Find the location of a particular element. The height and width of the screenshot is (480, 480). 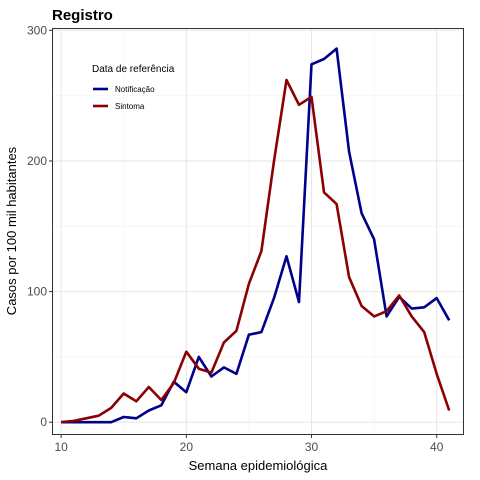

y-axis: 0 100 200 300 is located at coordinates (40, 226).